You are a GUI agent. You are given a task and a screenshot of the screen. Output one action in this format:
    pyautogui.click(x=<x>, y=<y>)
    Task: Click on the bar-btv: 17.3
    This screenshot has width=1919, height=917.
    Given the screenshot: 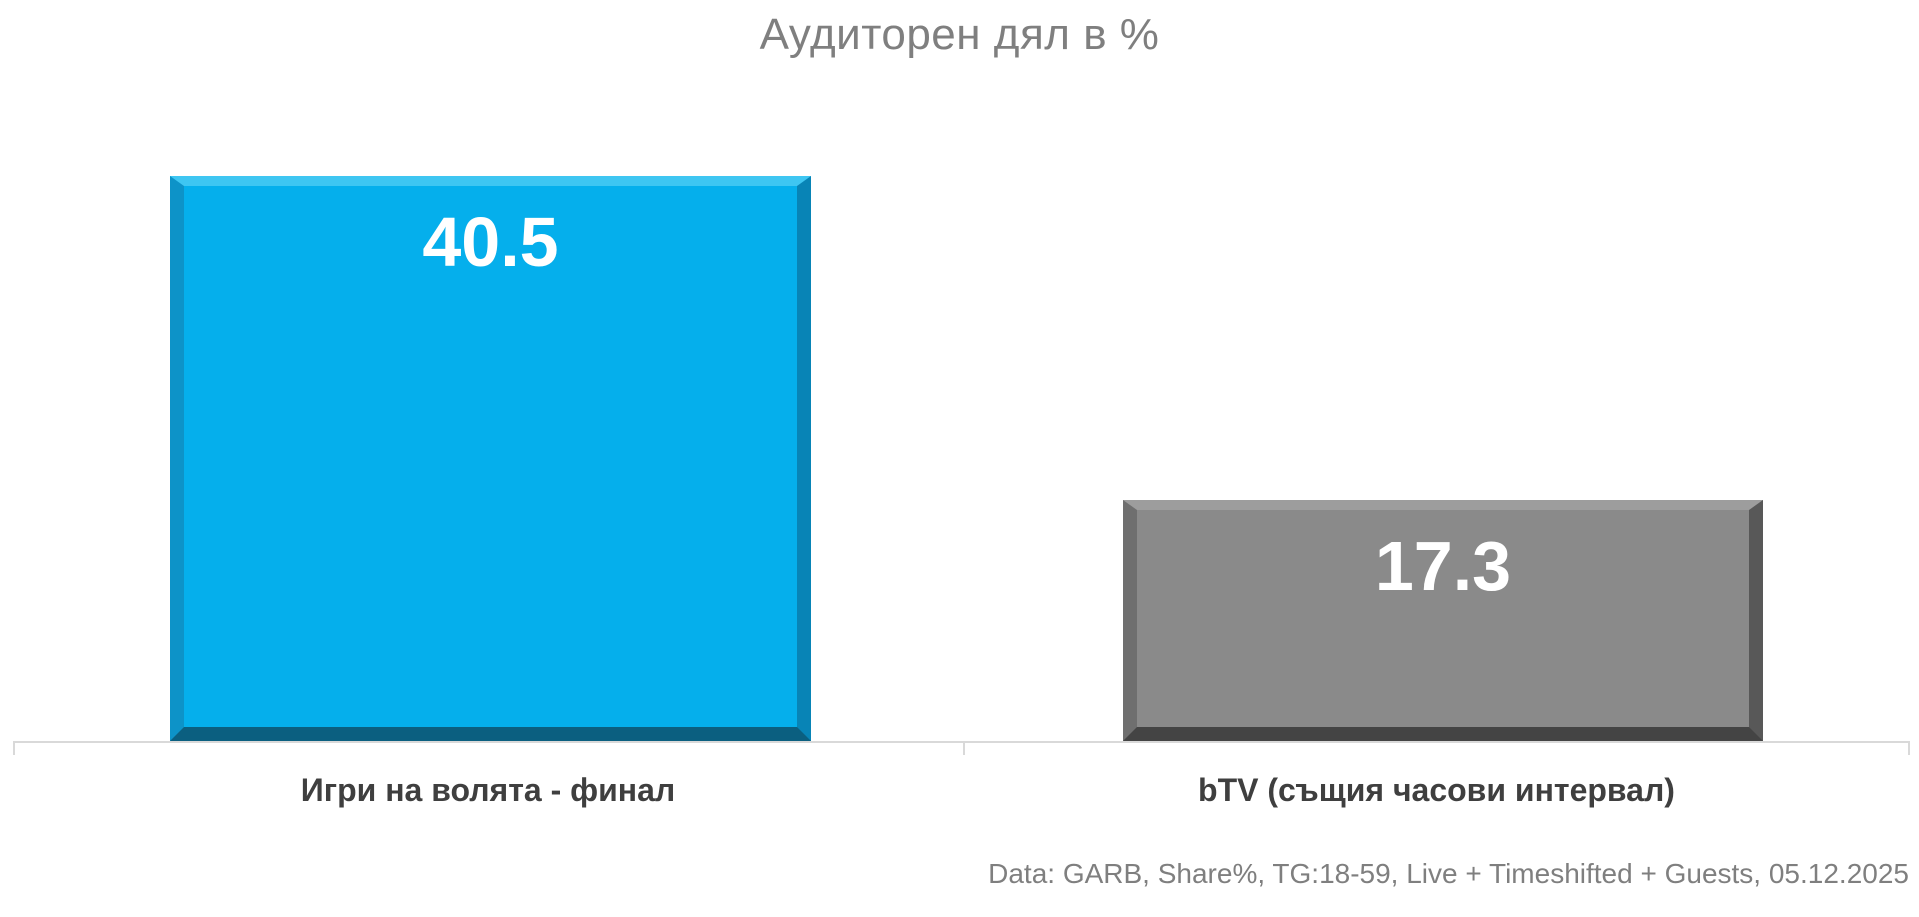 What is the action you would take?
    pyautogui.click(x=1443, y=620)
    